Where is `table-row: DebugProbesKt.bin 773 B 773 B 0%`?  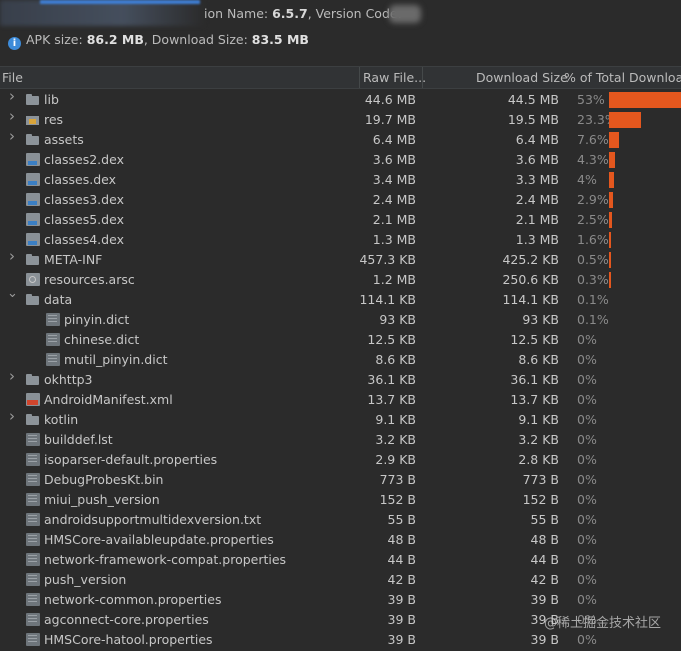 table-row: DebugProbesKt.bin 773 B 773 B 0% is located at coordinates (340, 480).